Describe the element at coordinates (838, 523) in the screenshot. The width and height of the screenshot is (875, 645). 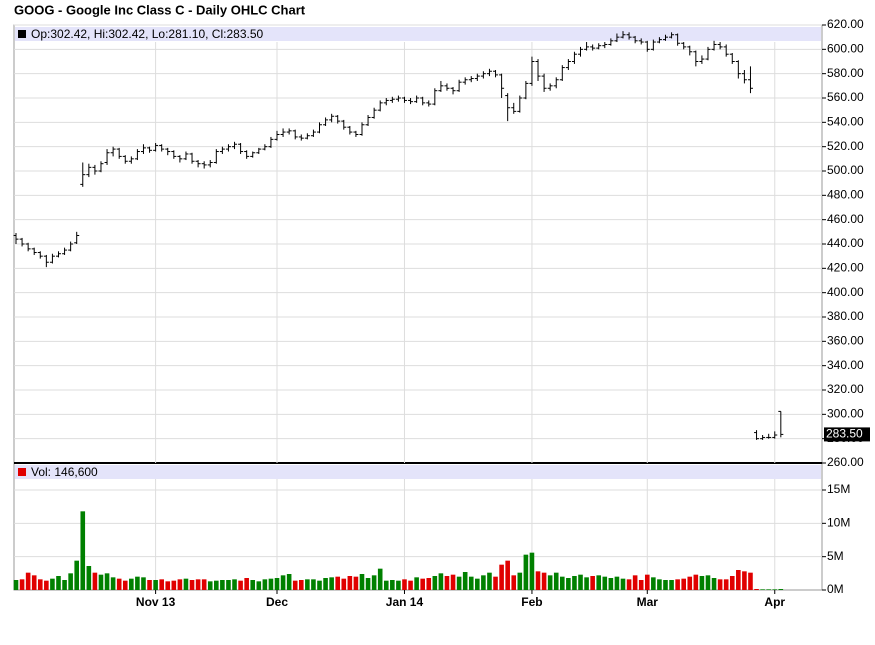
I see `volume-tick-label: 10M` at that location.